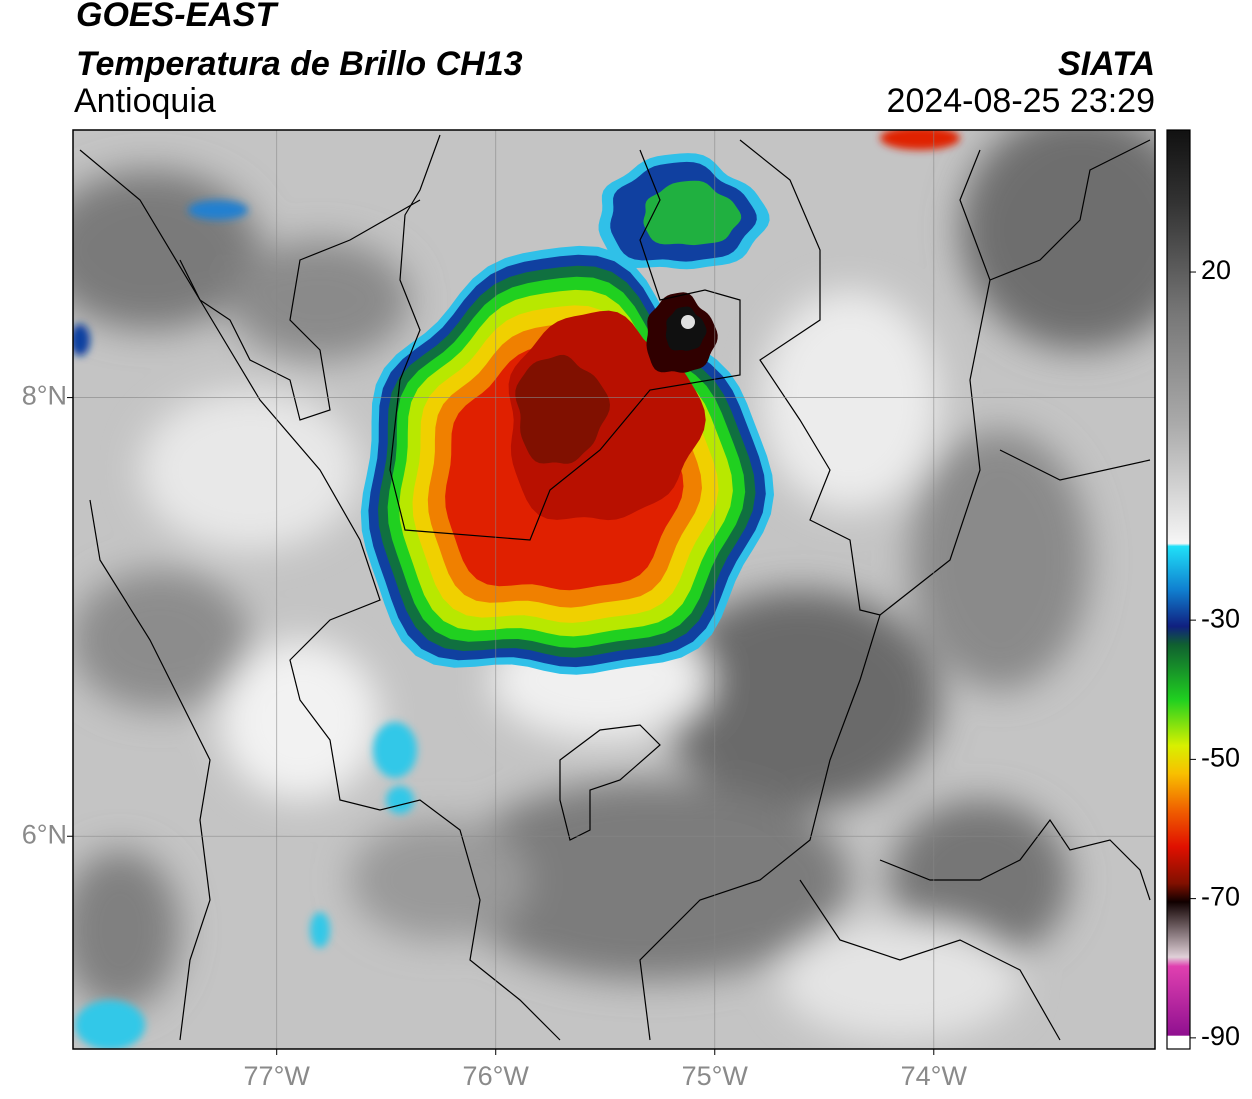 This screenshot has height=1099, width=1252. What do you see at coordinates (1216, 270) in the screenshot?
I see `colorbar-tick-label: 20` at bounding box center [1216, 270].